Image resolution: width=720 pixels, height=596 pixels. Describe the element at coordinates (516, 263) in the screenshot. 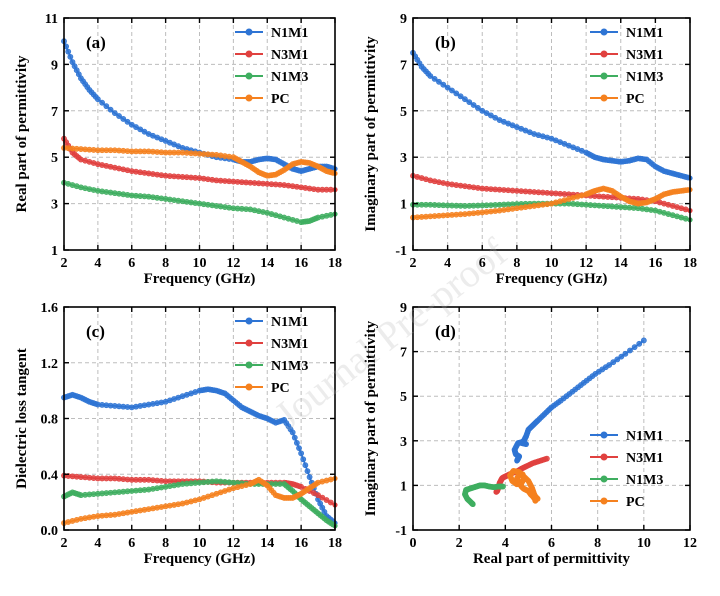

I see `x-tick-label: 8` at that location.